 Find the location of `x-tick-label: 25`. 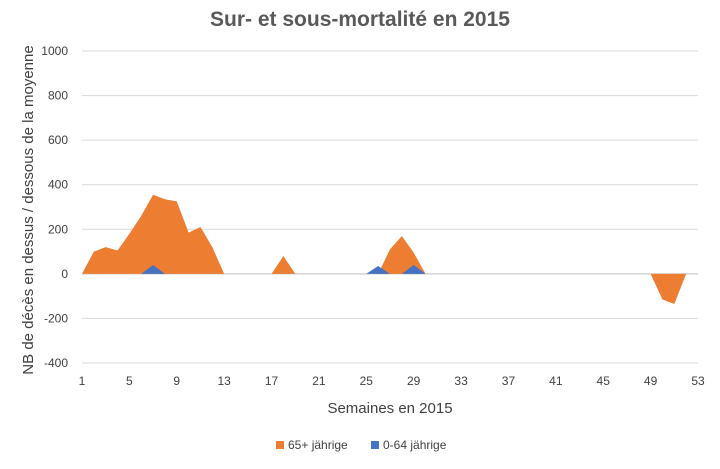

x-tick-label: 25 is located at coordinates (367, 381).